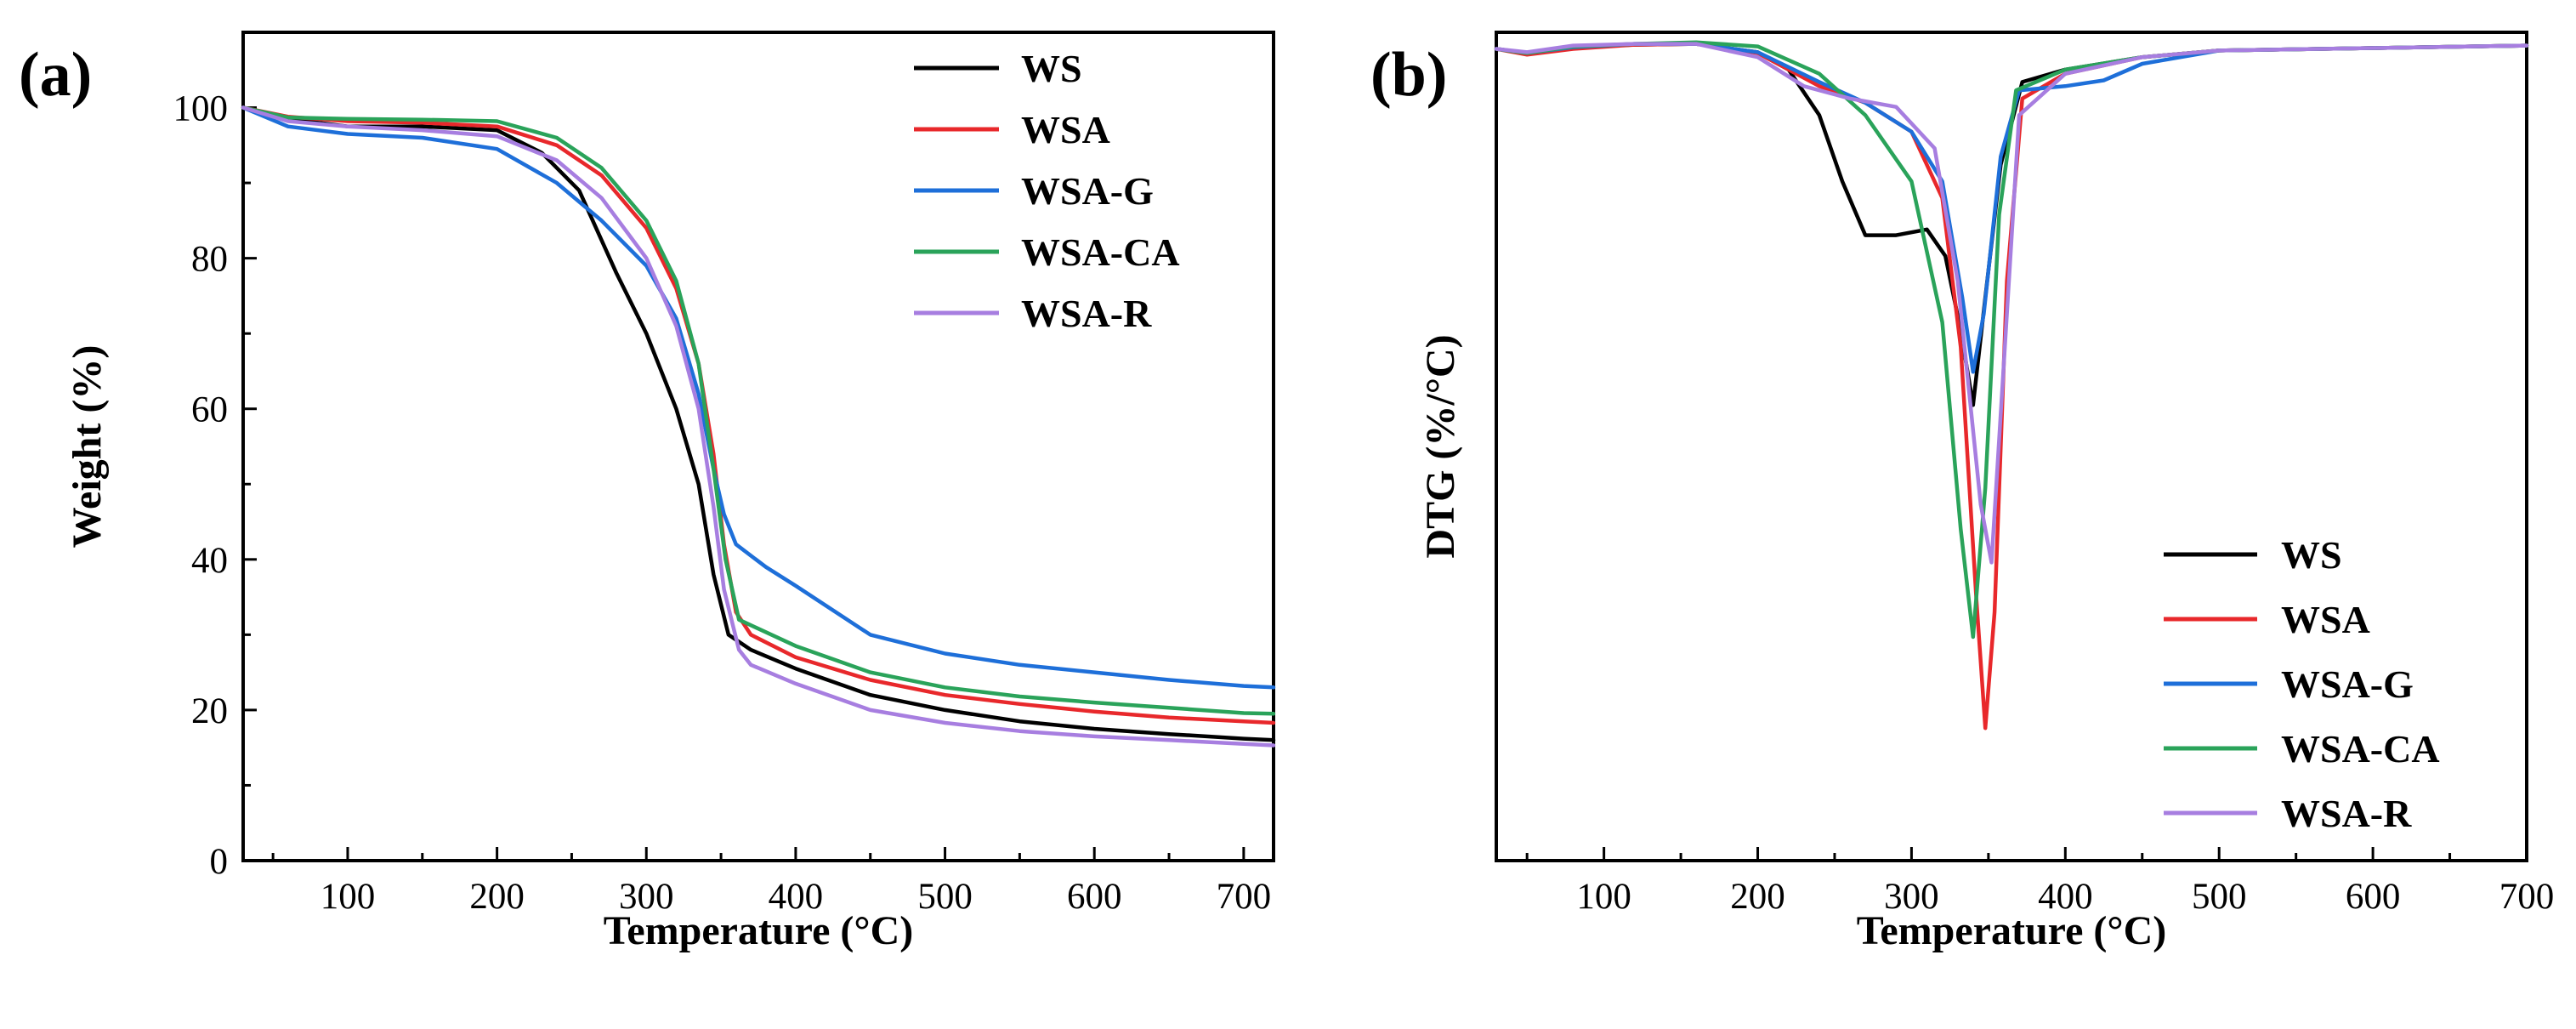 The width and height of the screenshot is (2576, 1029). Describe the element at coordinates (56, 75) in the screenshot. I see `panel-a-letter: (a)` at that location.